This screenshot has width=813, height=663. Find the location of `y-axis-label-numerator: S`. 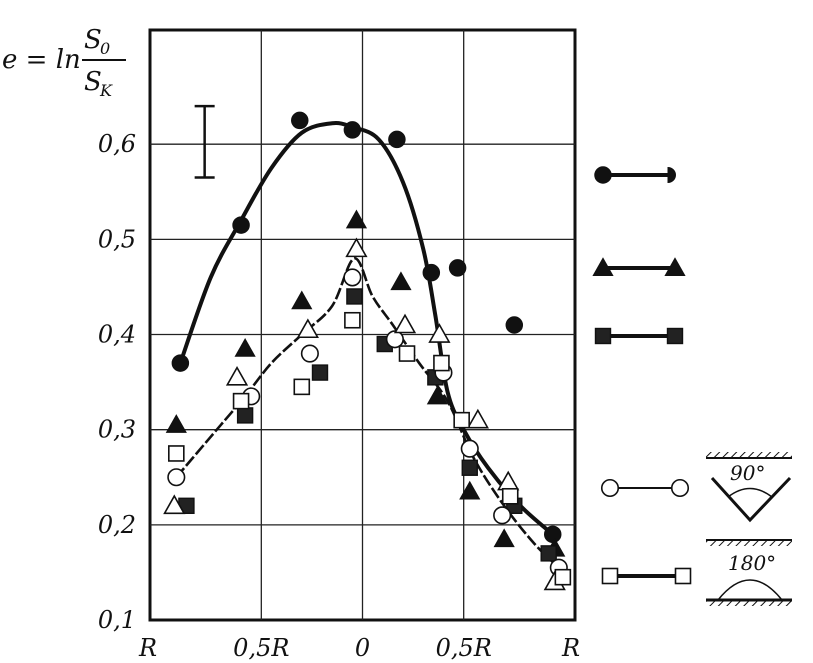

y-axis-label-numerator: S is located at coordinates (93, 40).